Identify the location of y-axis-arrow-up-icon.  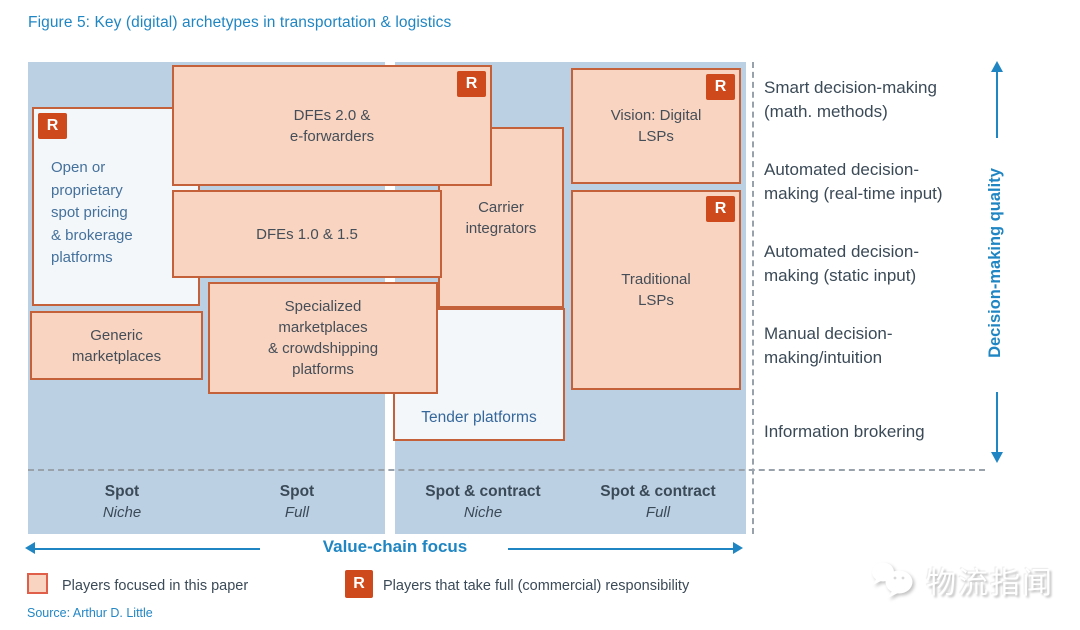
(997, 66).